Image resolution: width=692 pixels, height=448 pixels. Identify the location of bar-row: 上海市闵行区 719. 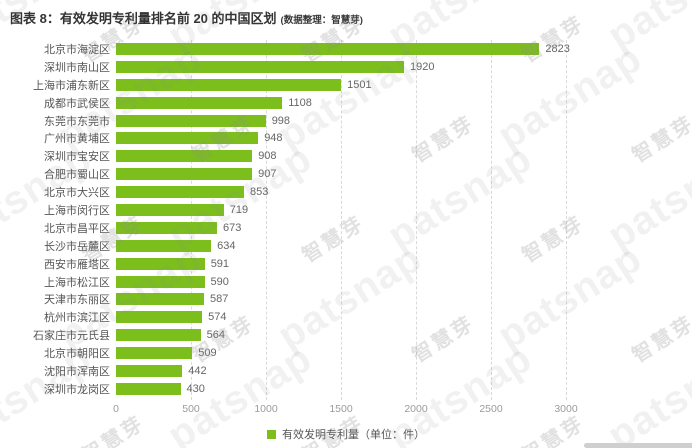
(346, 210).